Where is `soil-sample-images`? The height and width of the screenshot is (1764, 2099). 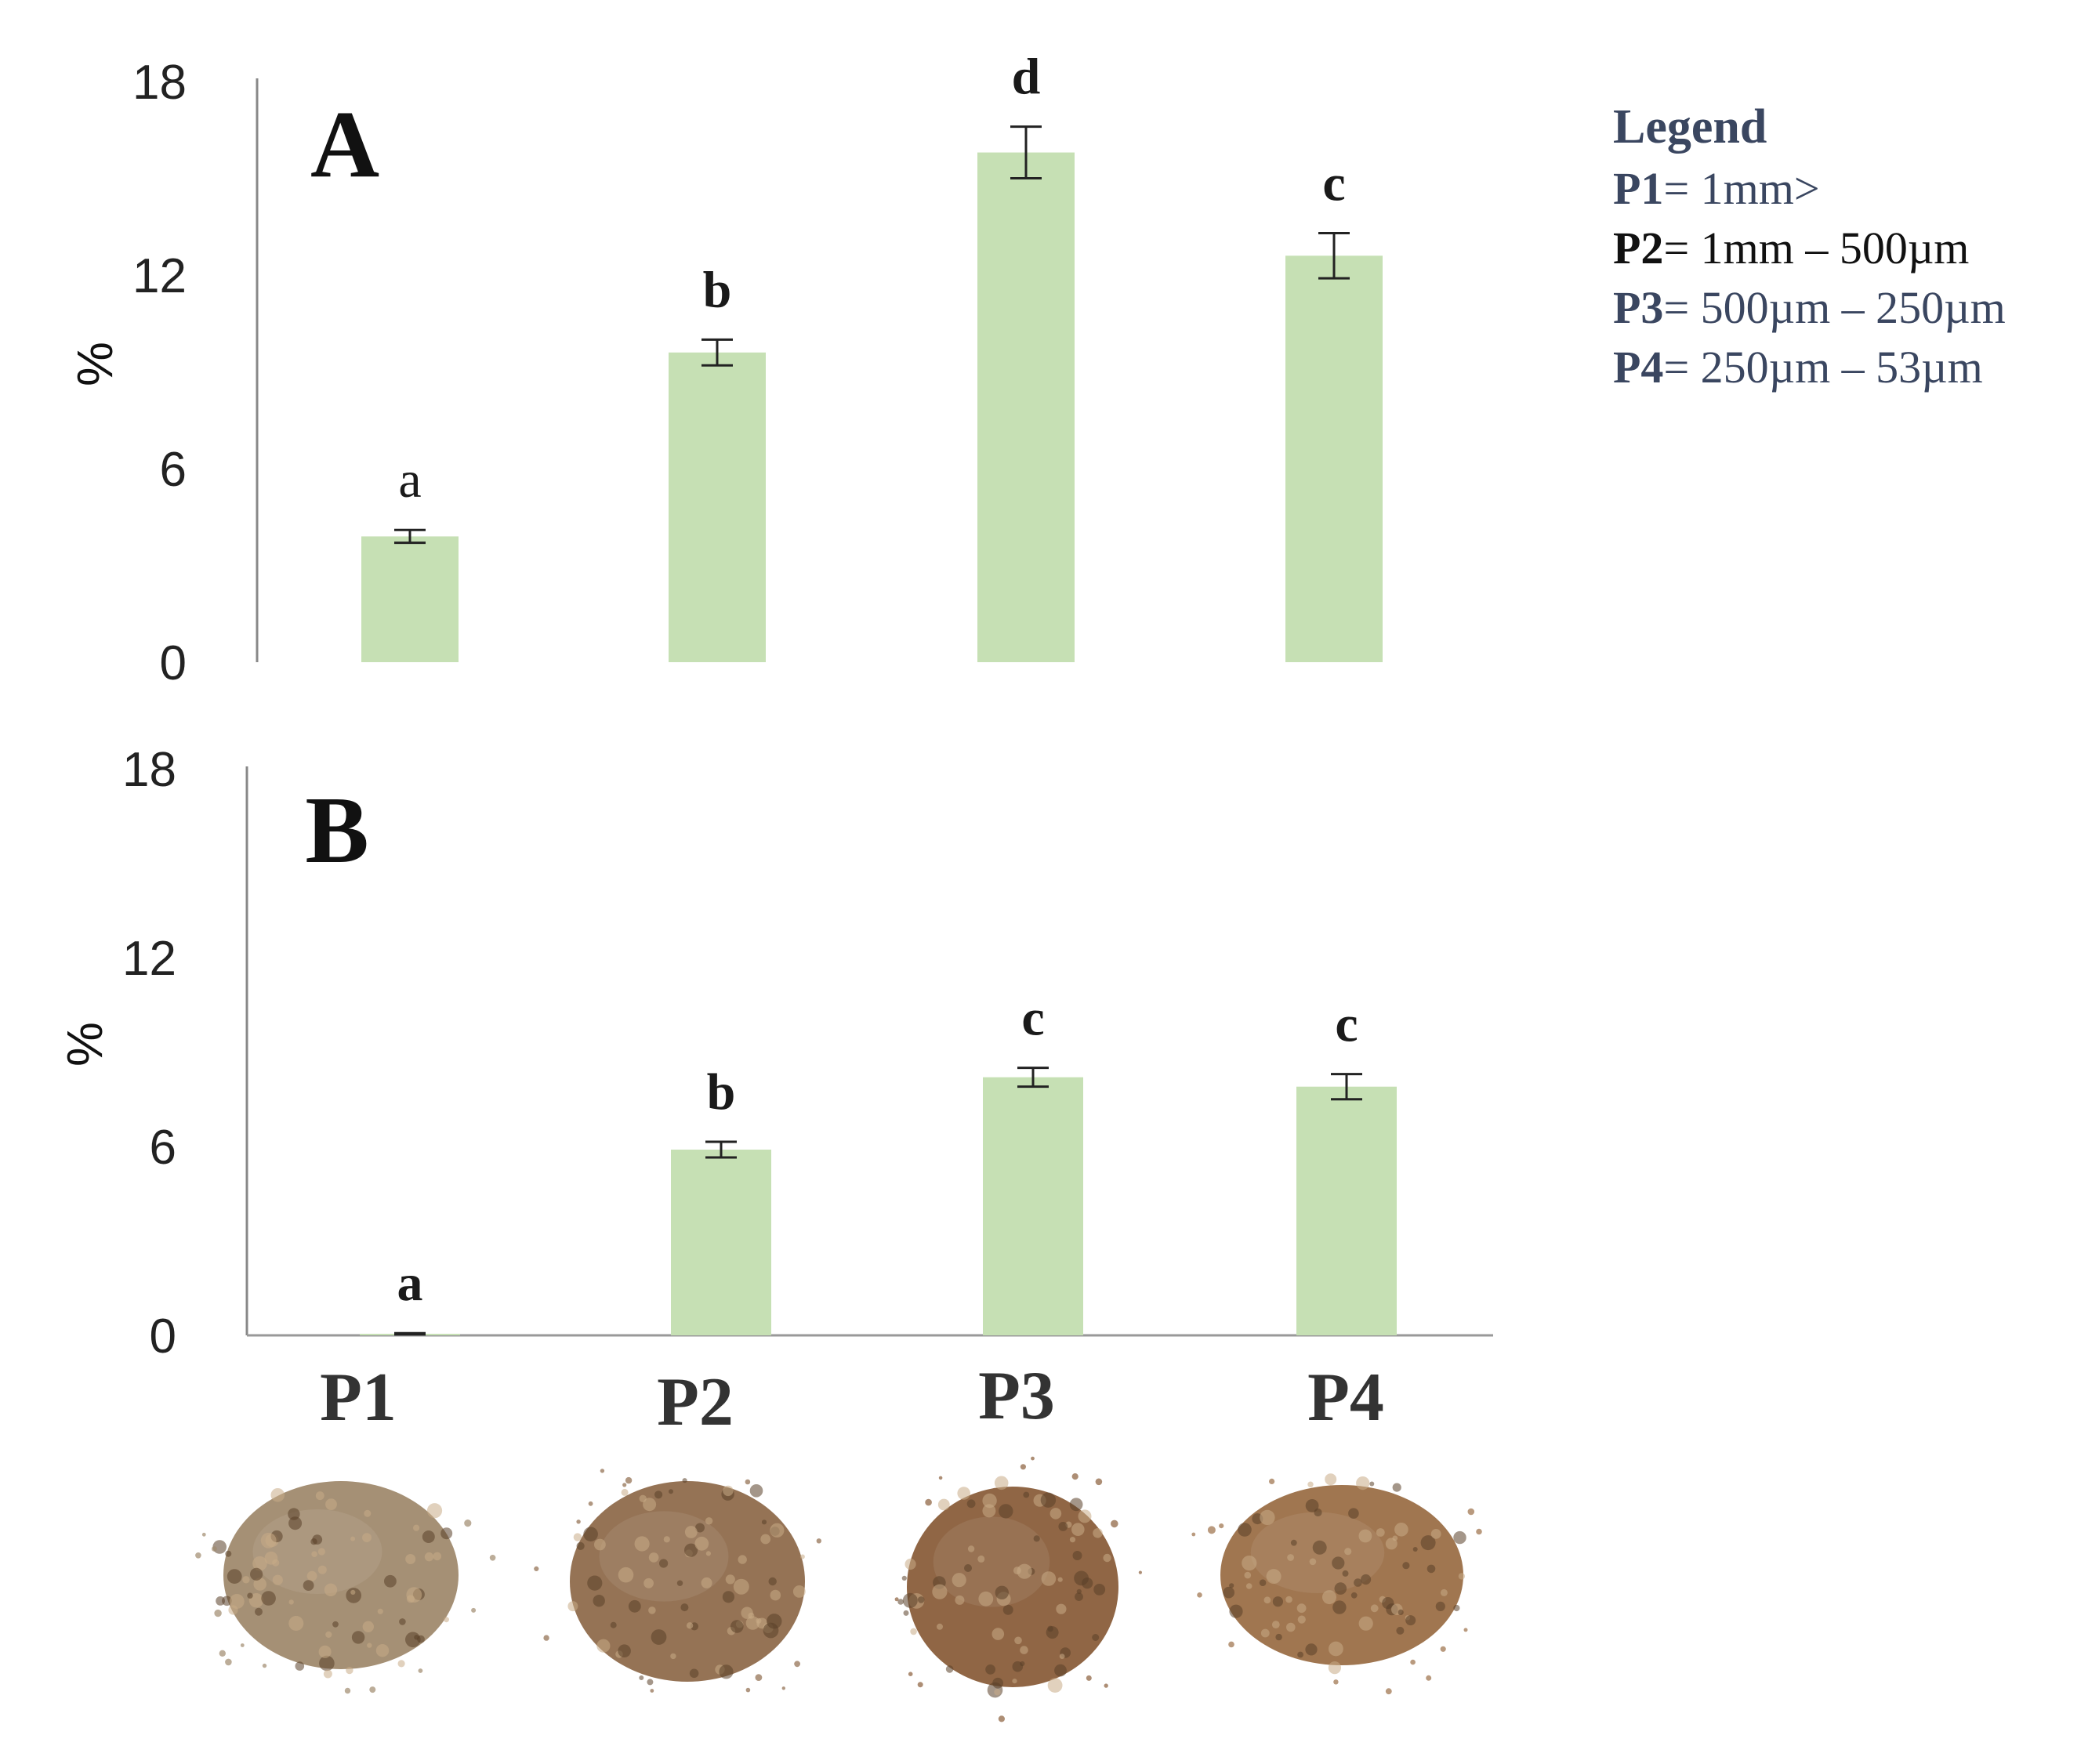
soil-sample-images is located at coordinates (838, 1589).